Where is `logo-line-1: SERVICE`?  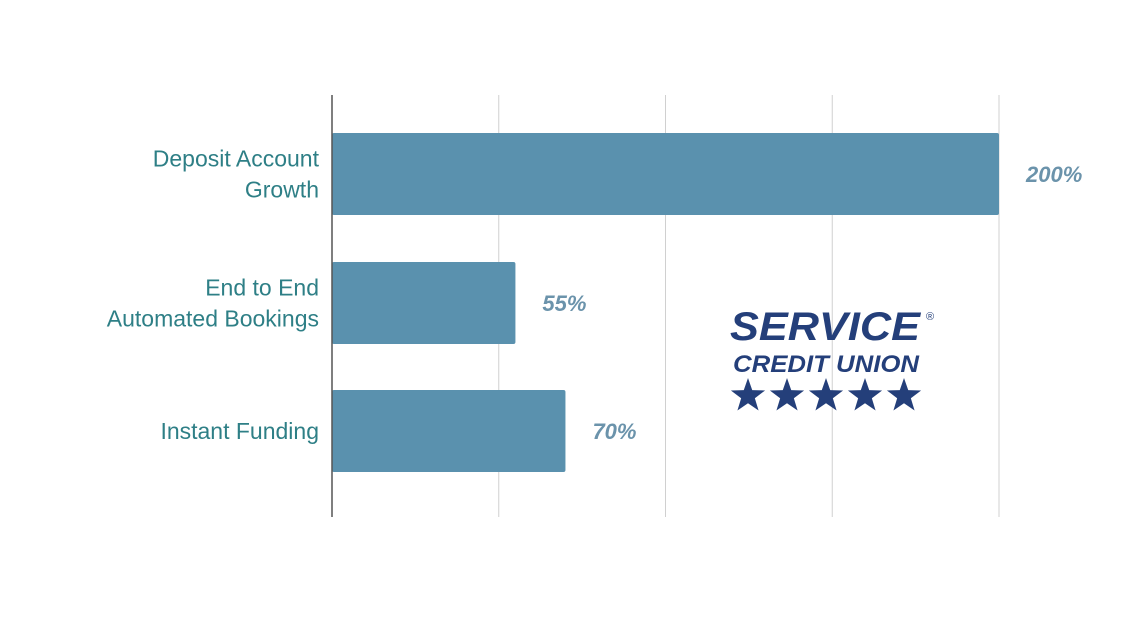
logo-line-1: SERVICE is located at coordinates (825, 327).